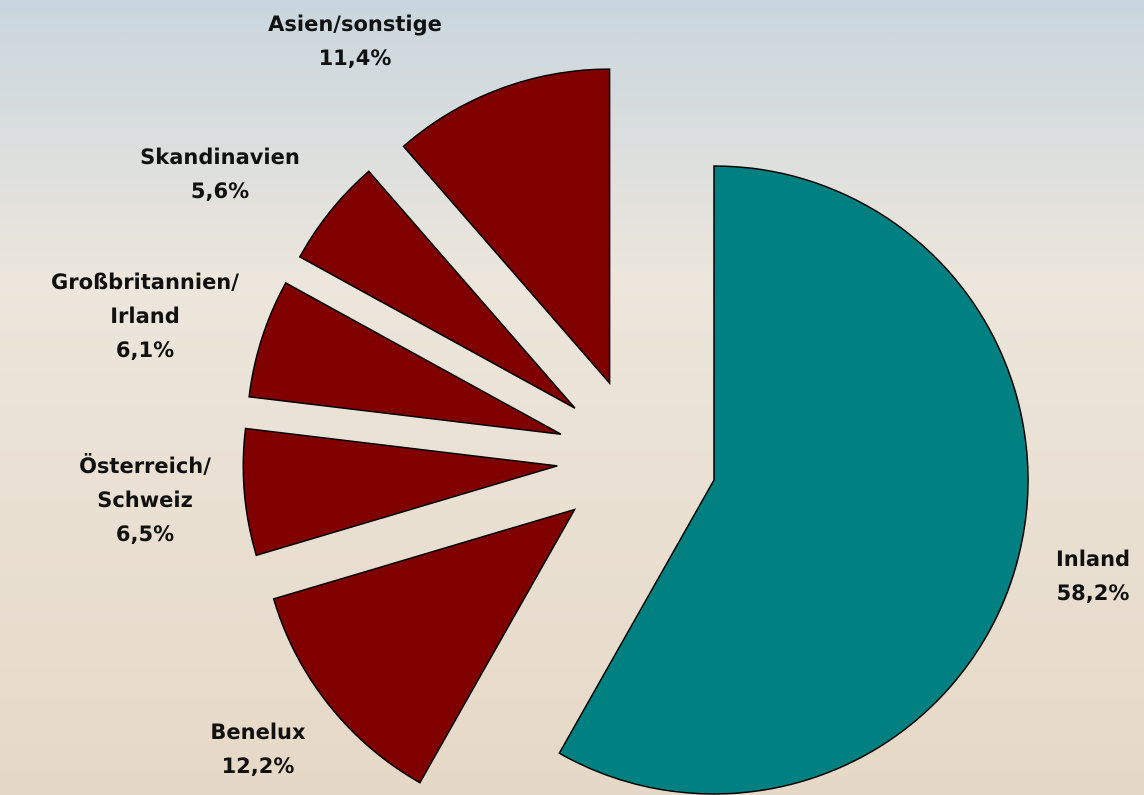 The height and width of the screenshot is (795, 1144). Describe the element at coordinates (355, 58) in the screenshot. I see `slice-value-label: 11,4%` at that location.